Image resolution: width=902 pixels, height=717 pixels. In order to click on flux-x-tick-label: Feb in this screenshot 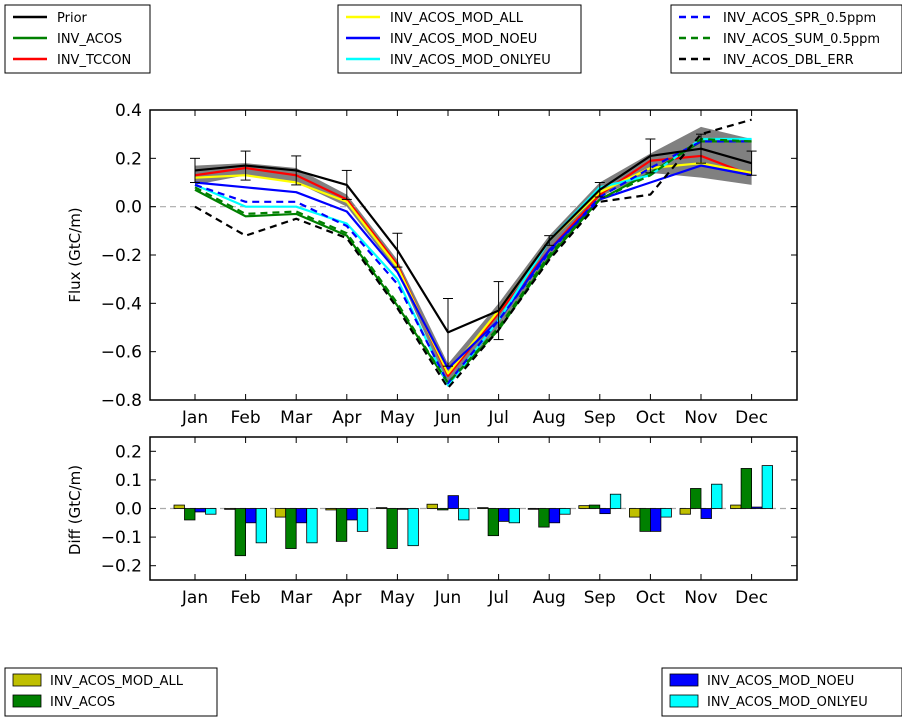, I will do `click(246, 418)`.